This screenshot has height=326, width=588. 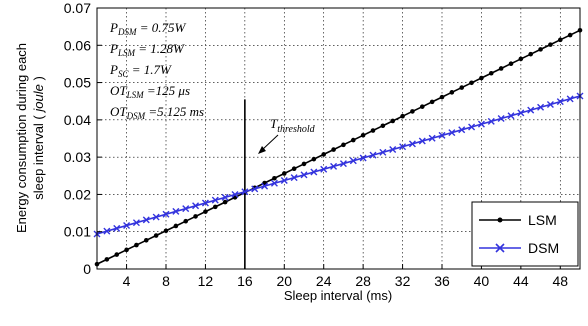 I want to click on x-tick-label: 12, so click(x=206, y=281).